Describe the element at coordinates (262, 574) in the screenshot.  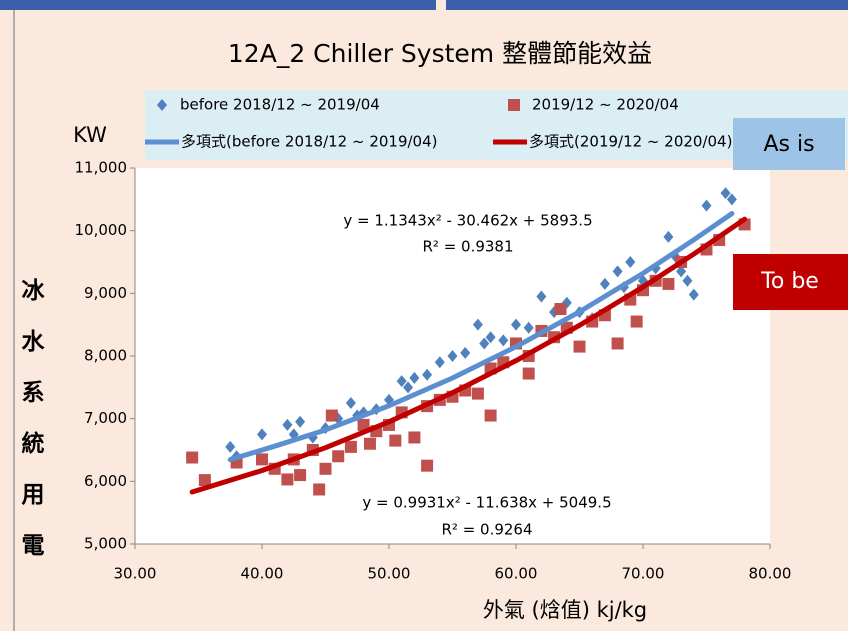
I see `x-tick-label: 40.00` at that location.